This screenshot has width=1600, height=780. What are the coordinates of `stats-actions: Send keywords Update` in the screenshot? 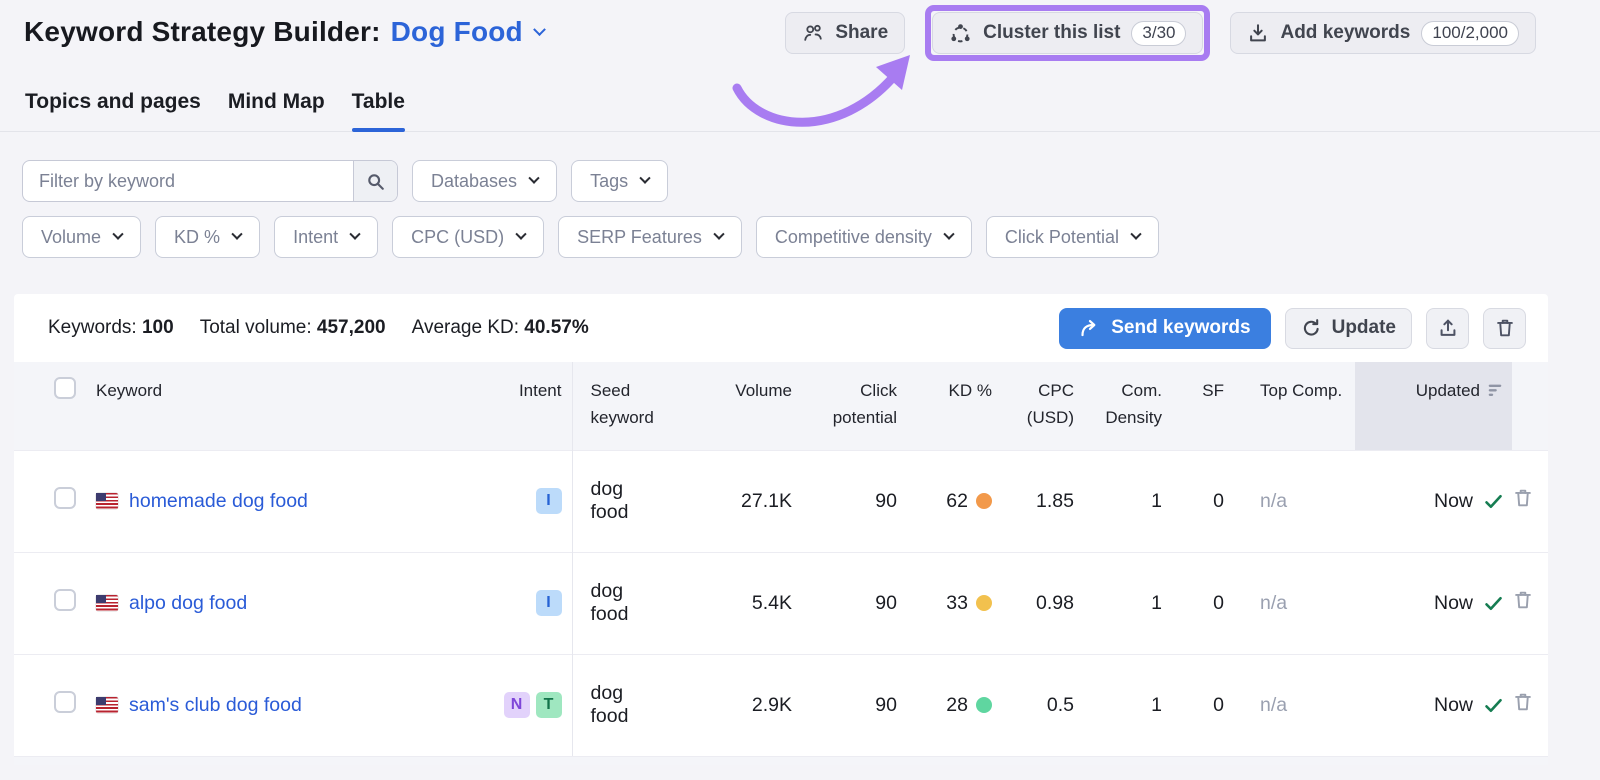 It's located at (1292, 328).